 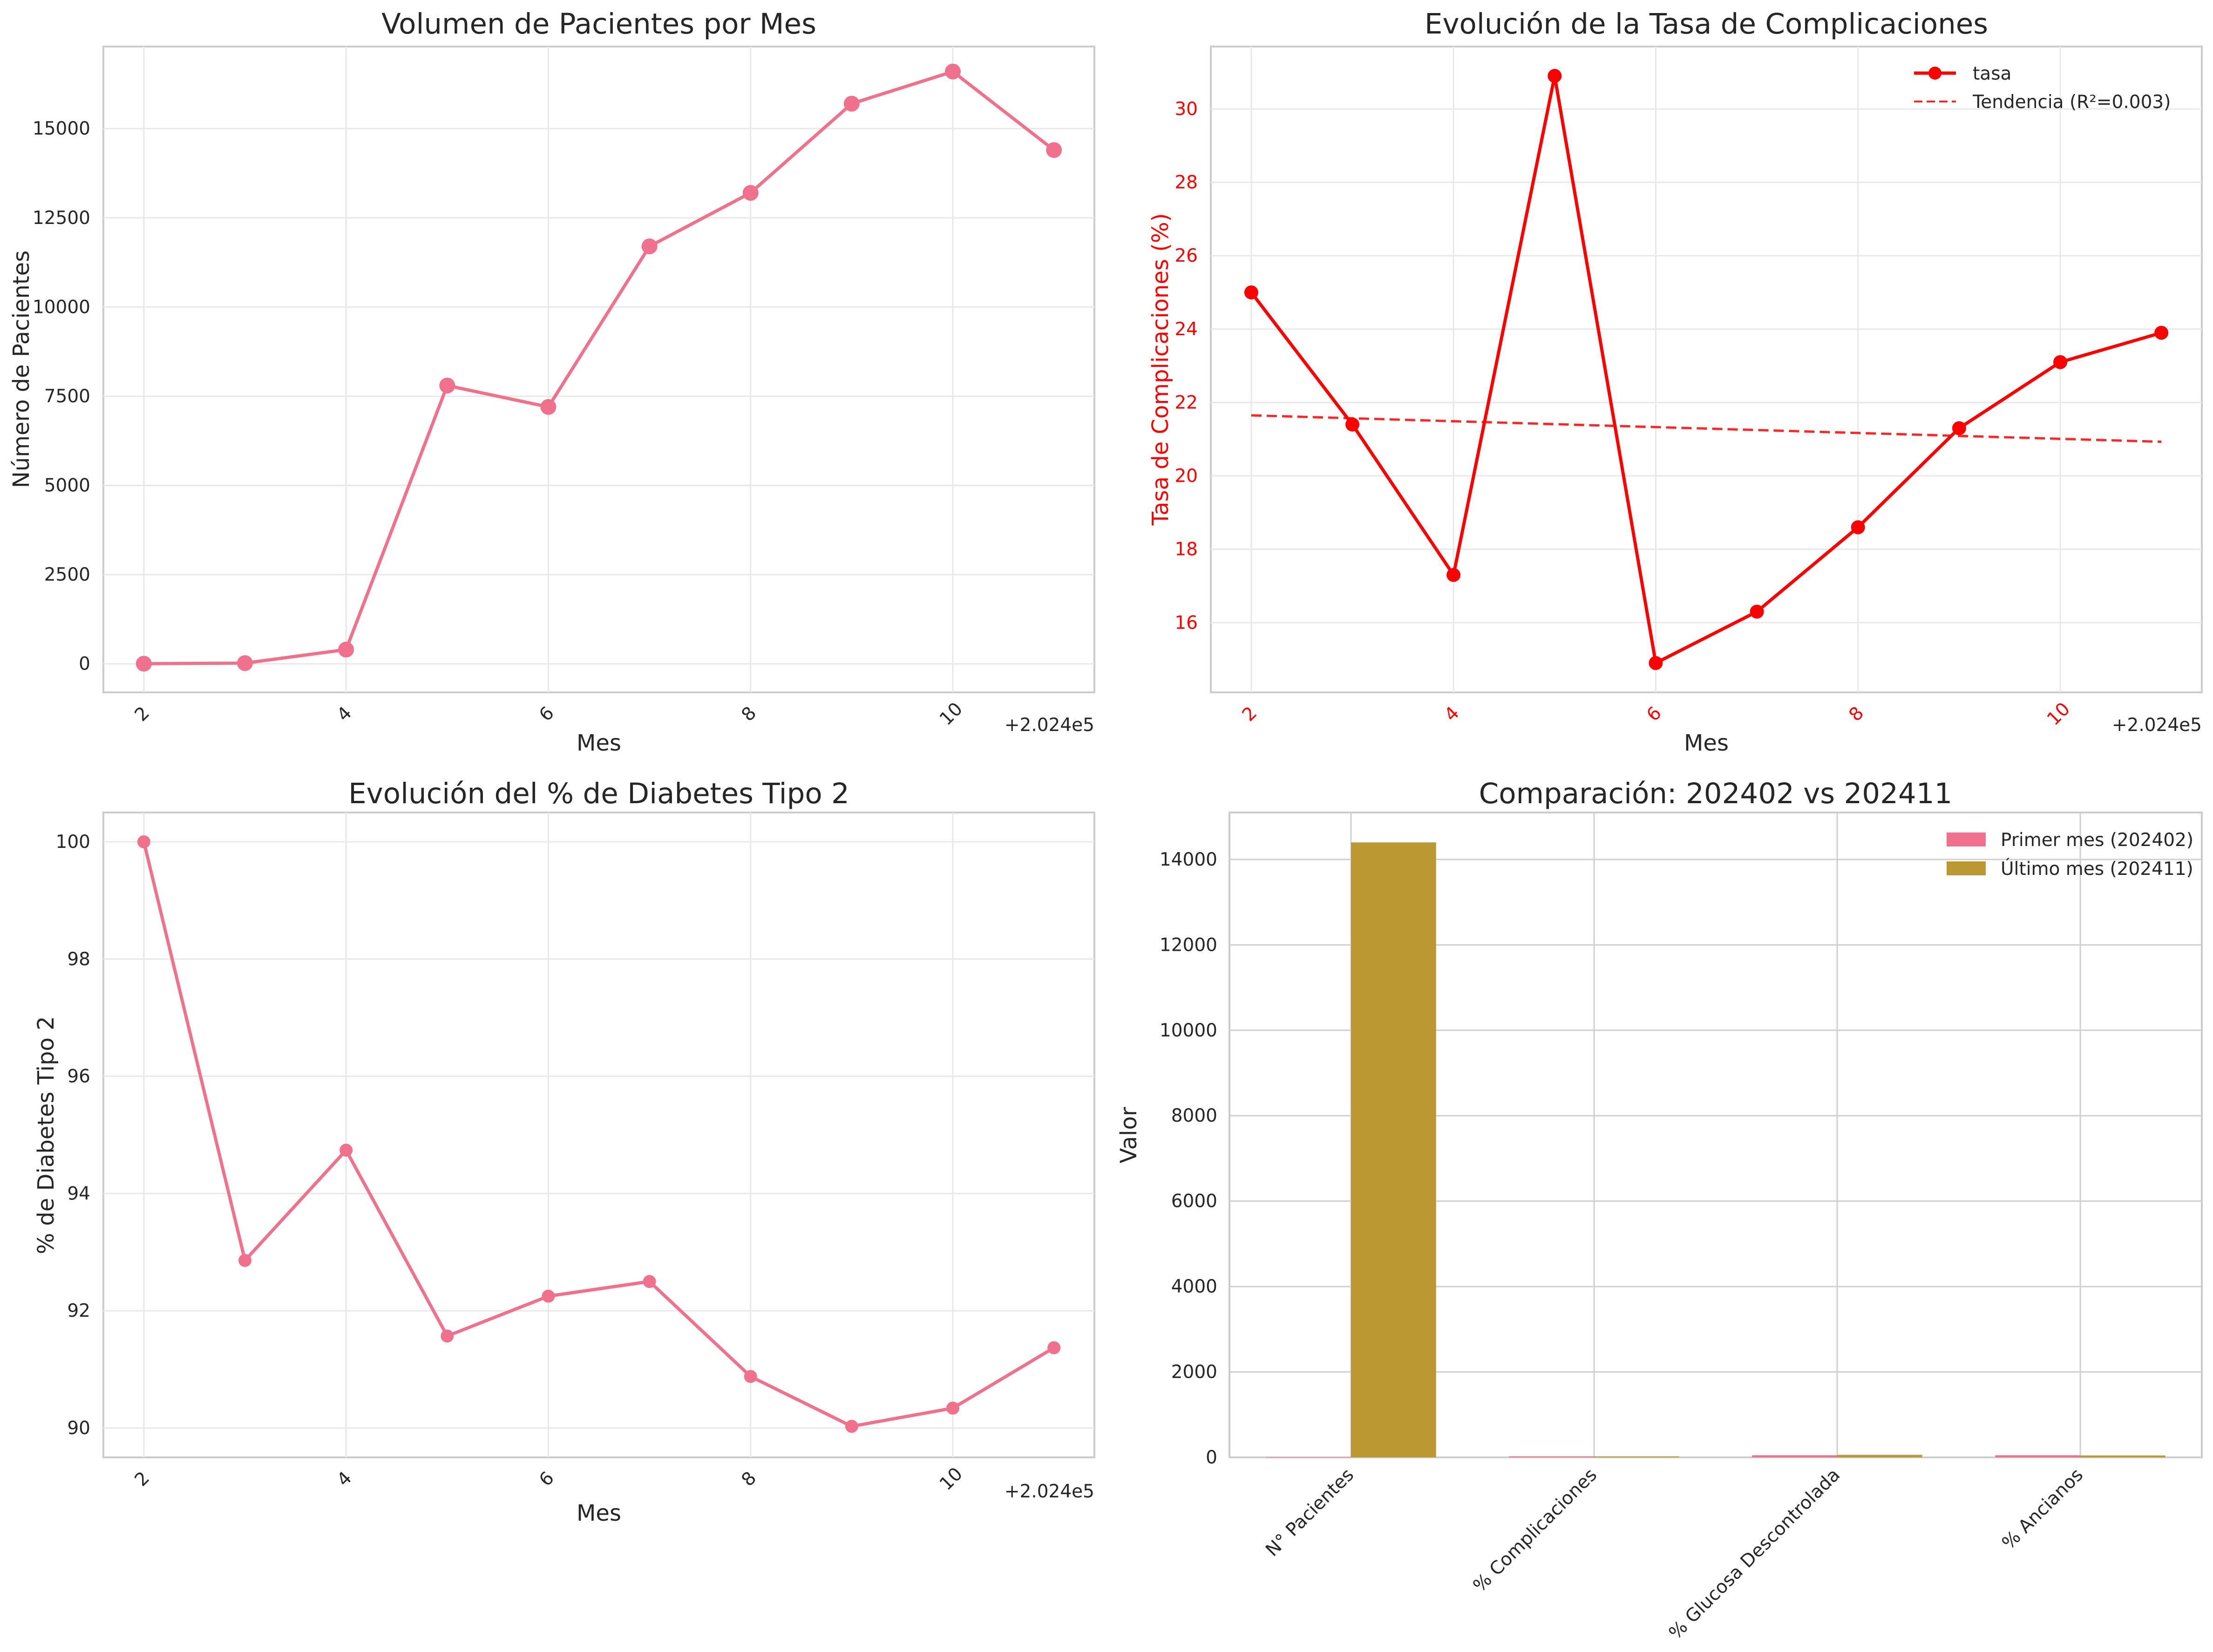 What do you see at coordinates (73, 842) in the screenshot?
I see `y-tick-label: 100` at bounding box center [73, 842].